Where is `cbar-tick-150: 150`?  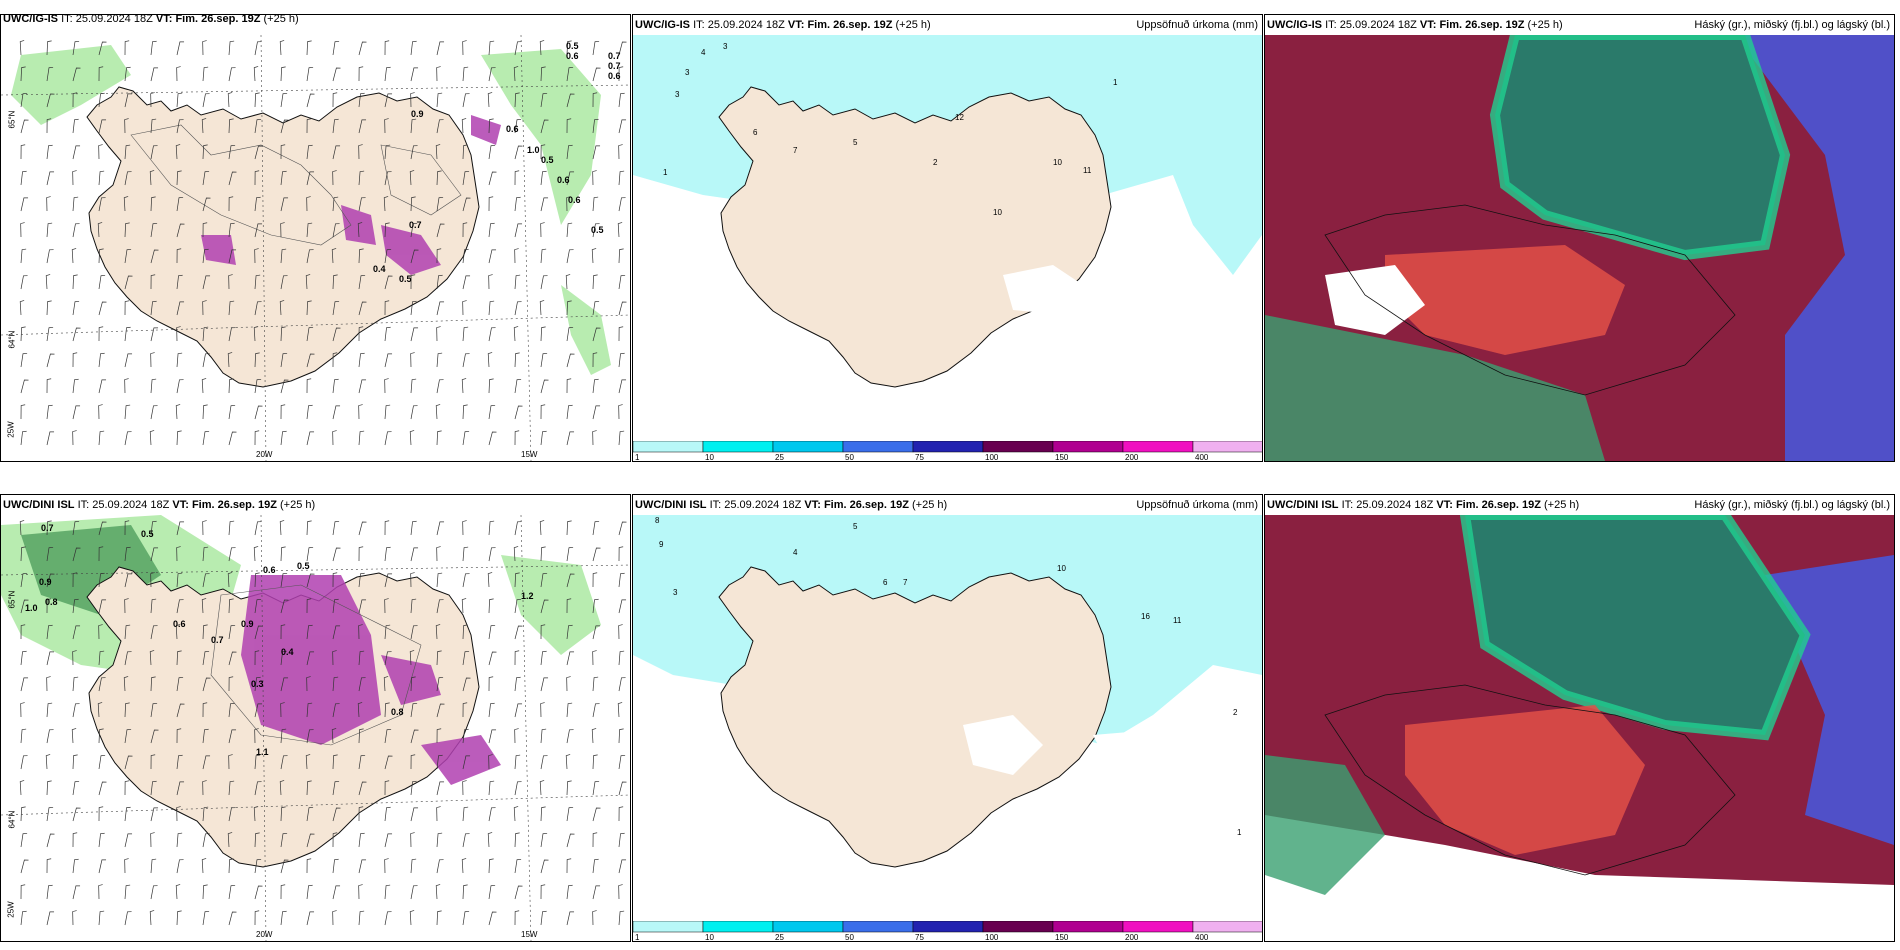
cbar-tick-150: 150 is located at coordinates (1062, 457).